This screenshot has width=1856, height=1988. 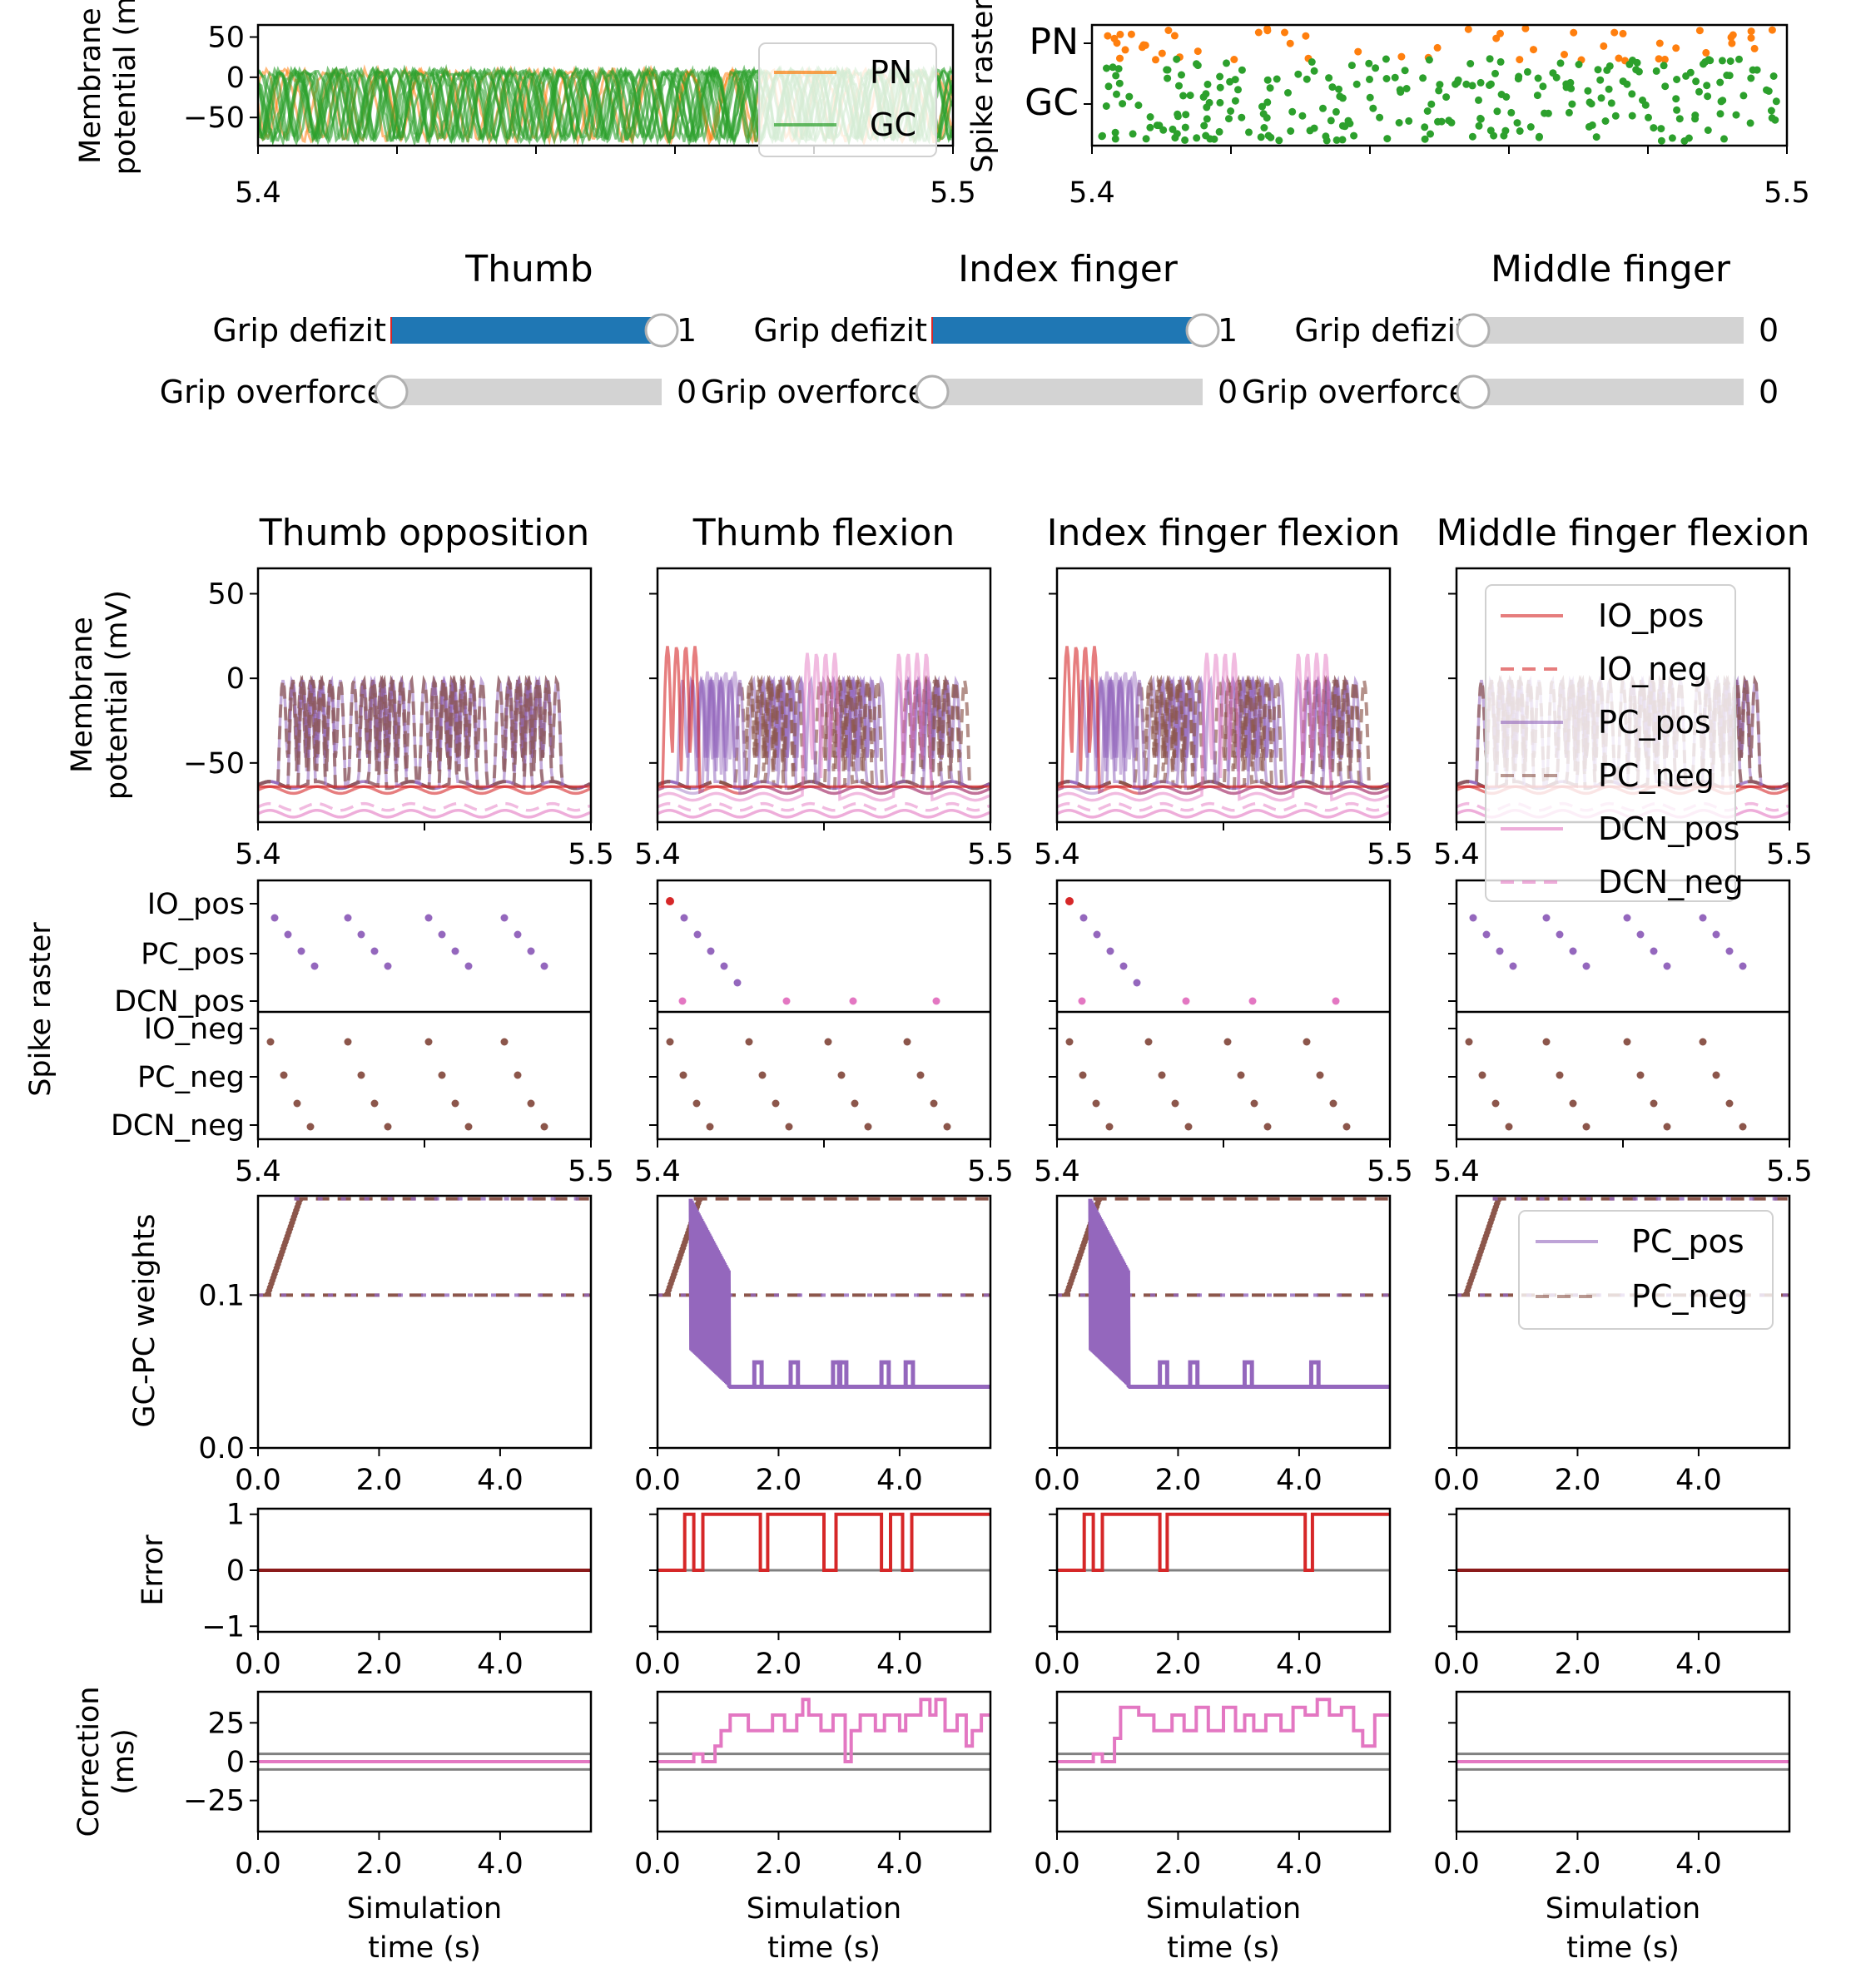 I want to click on column-title: Middle finger flexion, so click(x=1622, y=533).